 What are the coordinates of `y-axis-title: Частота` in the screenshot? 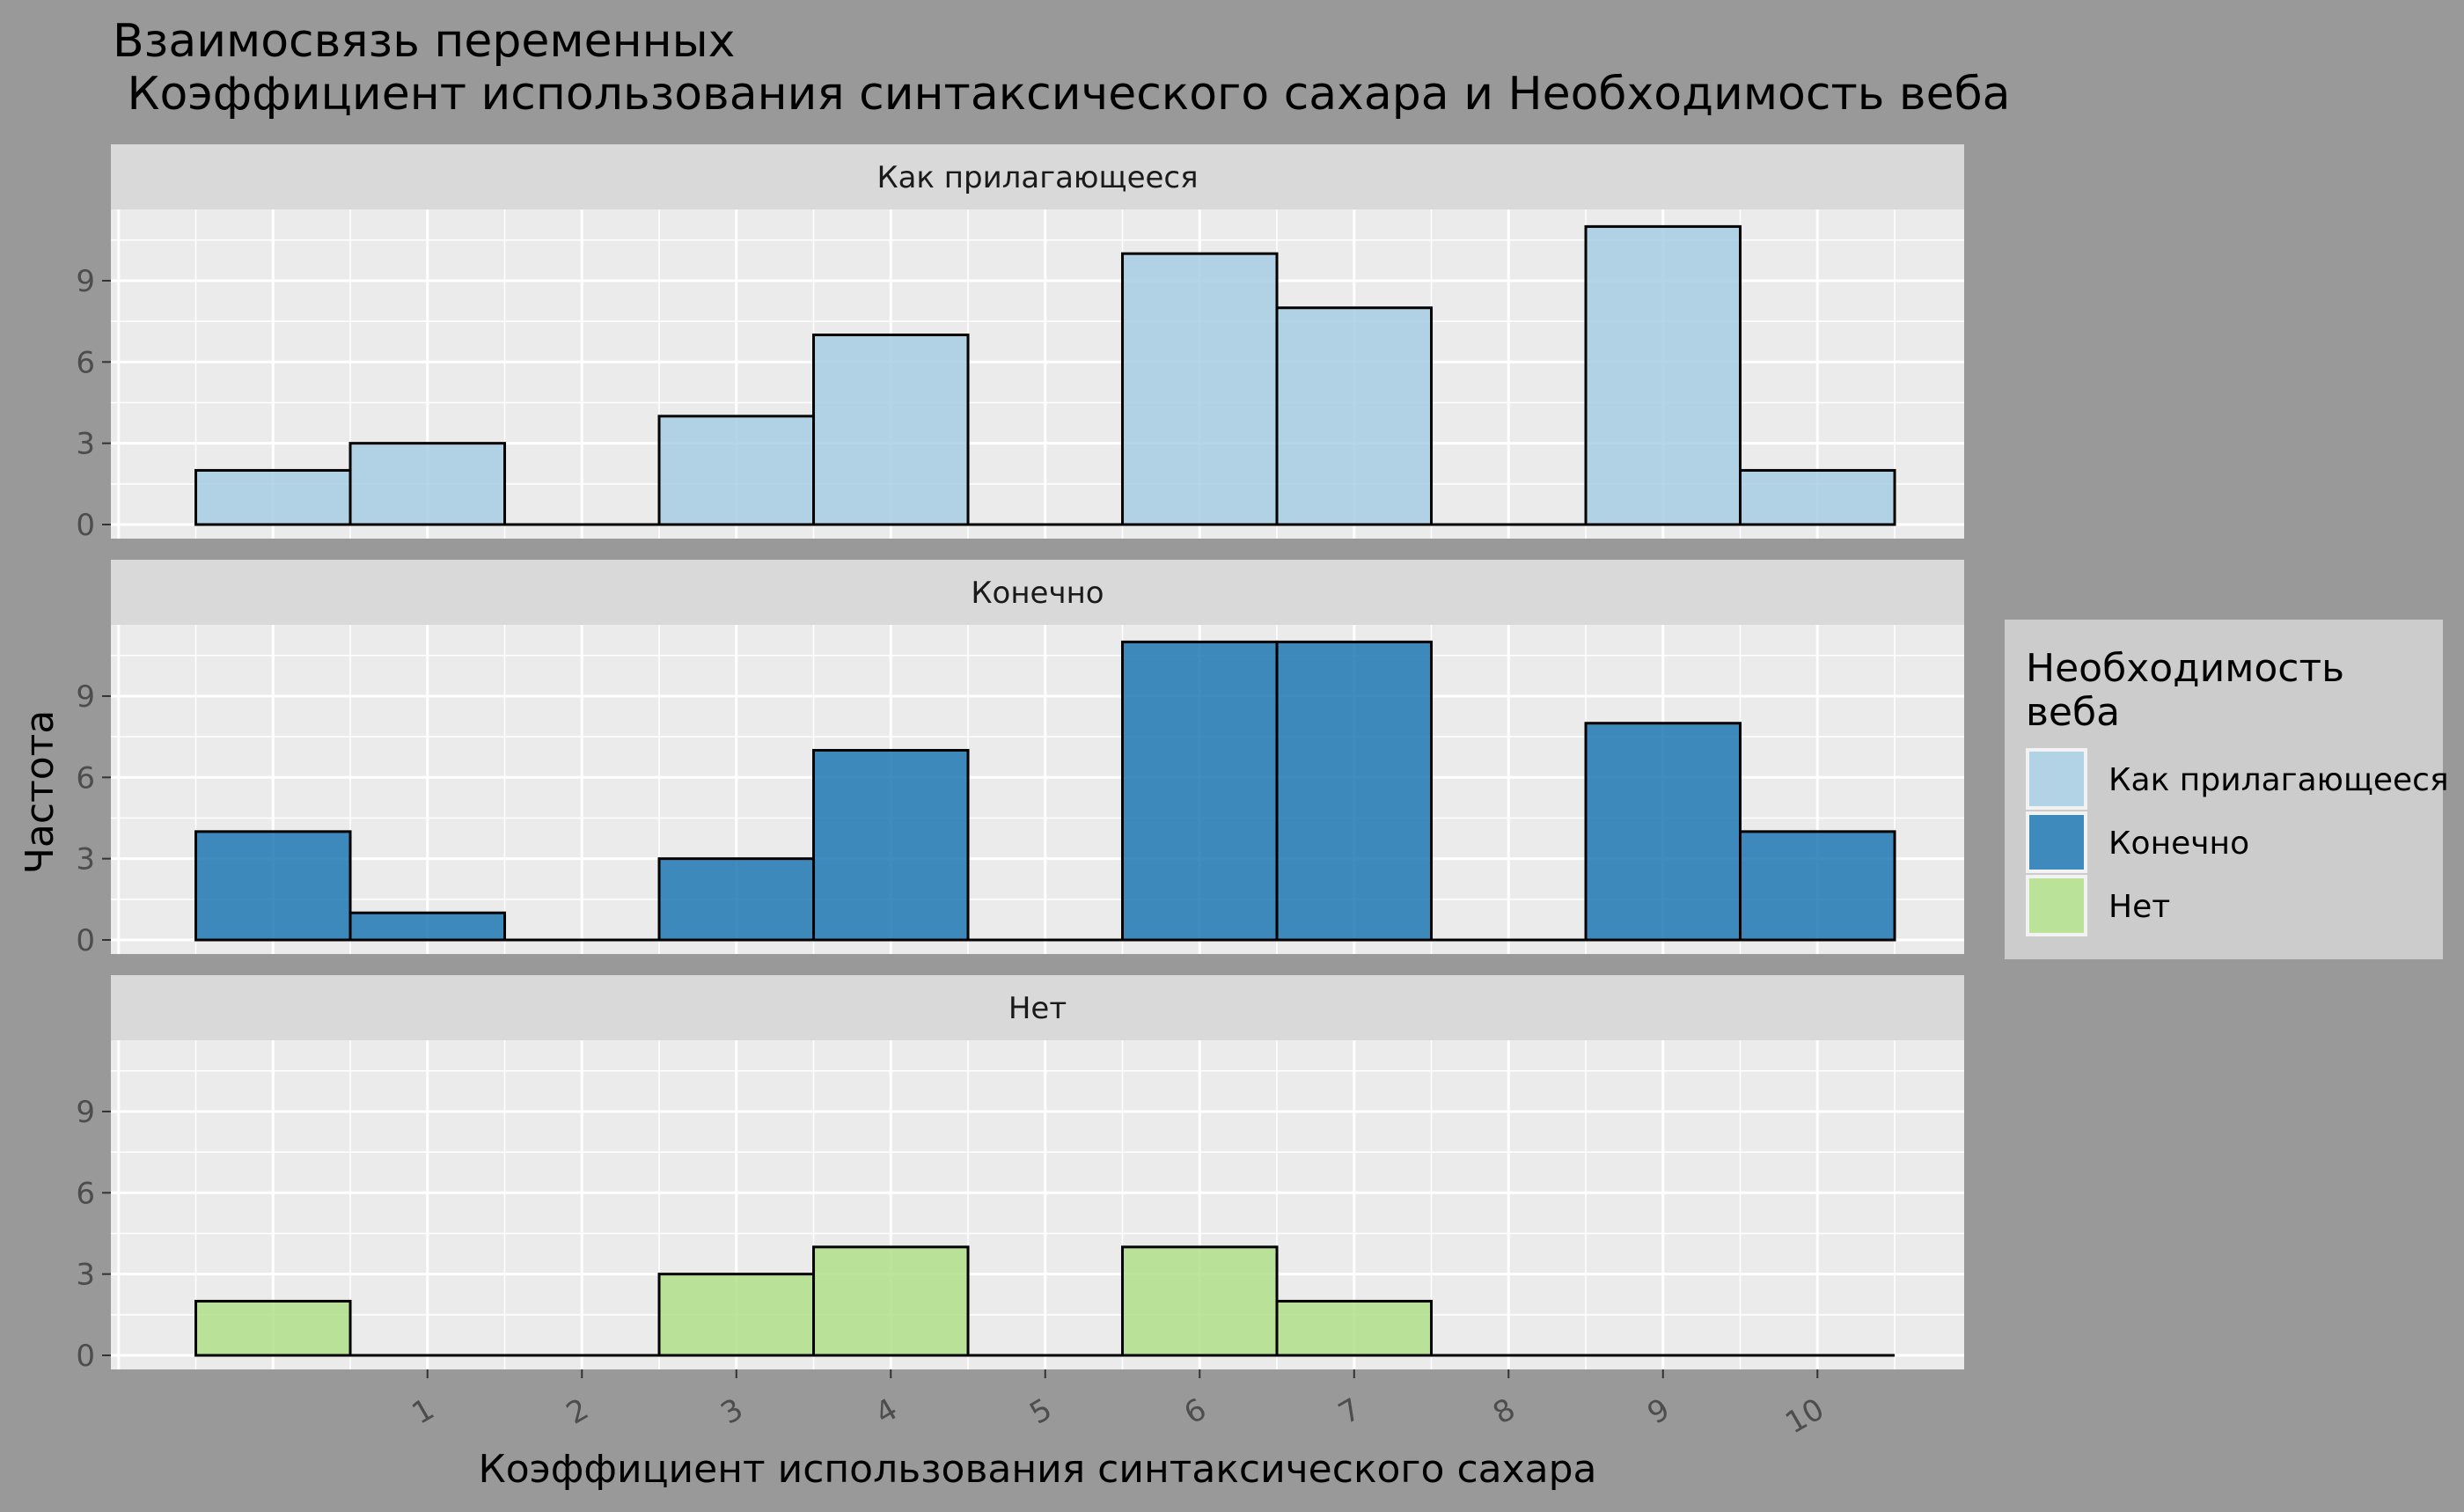 It's located at (40, 792).